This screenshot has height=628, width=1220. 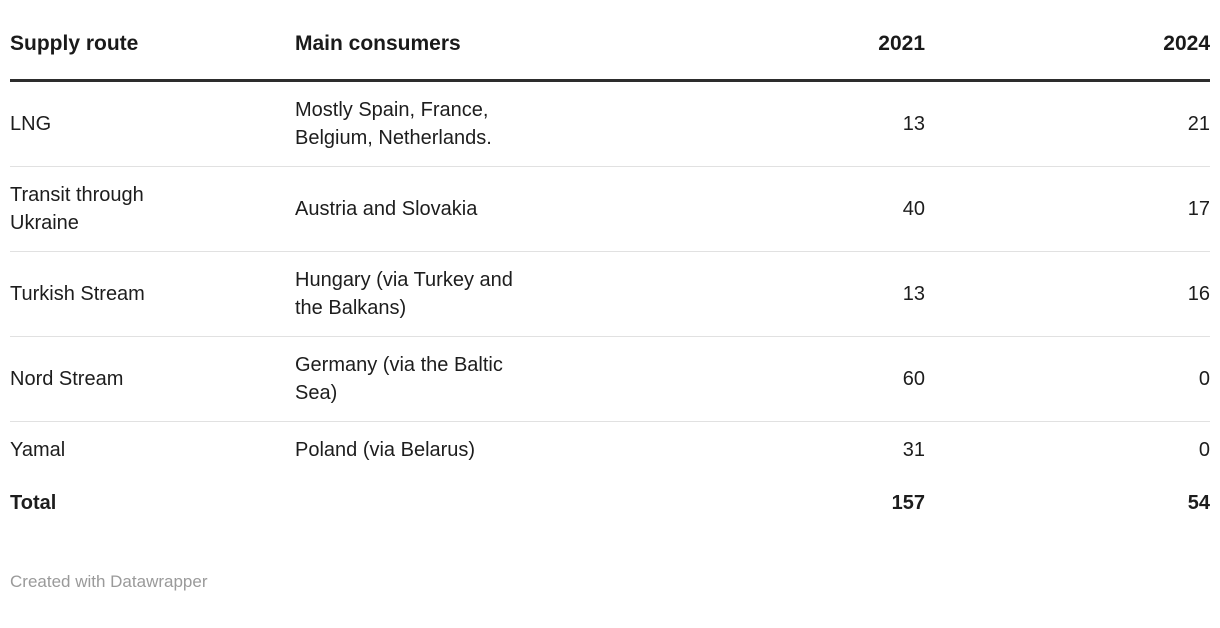 I want to click on total-label: Total, so click(x=33, y=503).